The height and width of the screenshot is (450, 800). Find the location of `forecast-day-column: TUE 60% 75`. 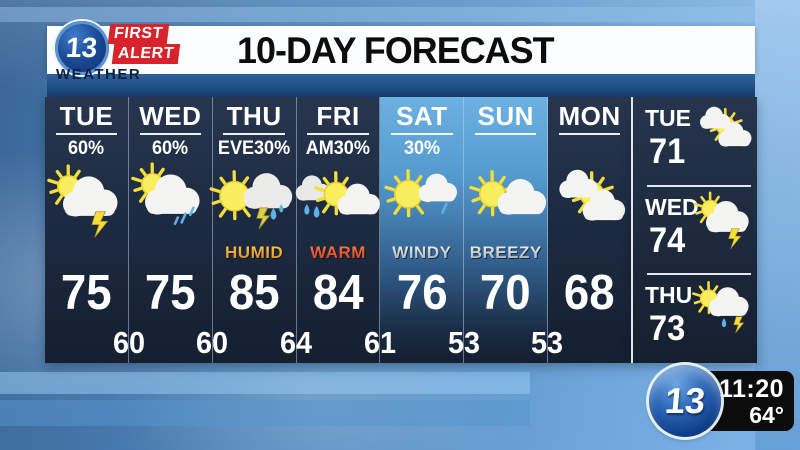

forecast-day-column: TUE 60% 75 is located at coordinates (87, 230).